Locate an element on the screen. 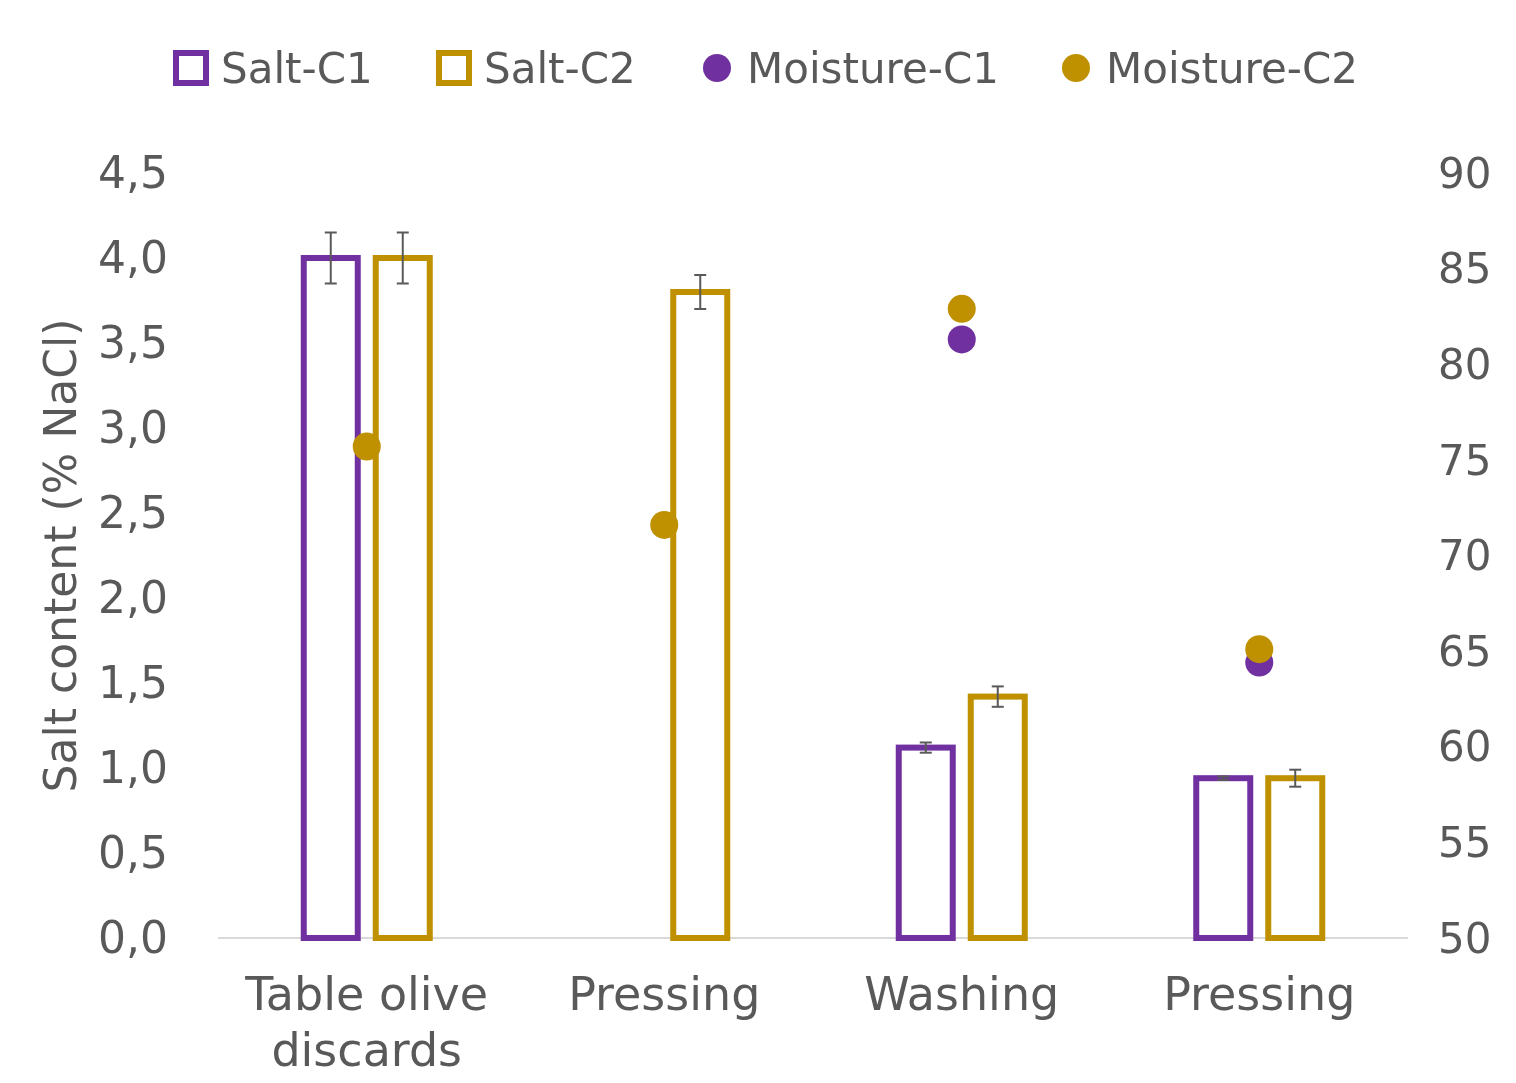 The image size is (1516, 1083). y-tick-label: 2,5 is located at coordinates (133, 513).